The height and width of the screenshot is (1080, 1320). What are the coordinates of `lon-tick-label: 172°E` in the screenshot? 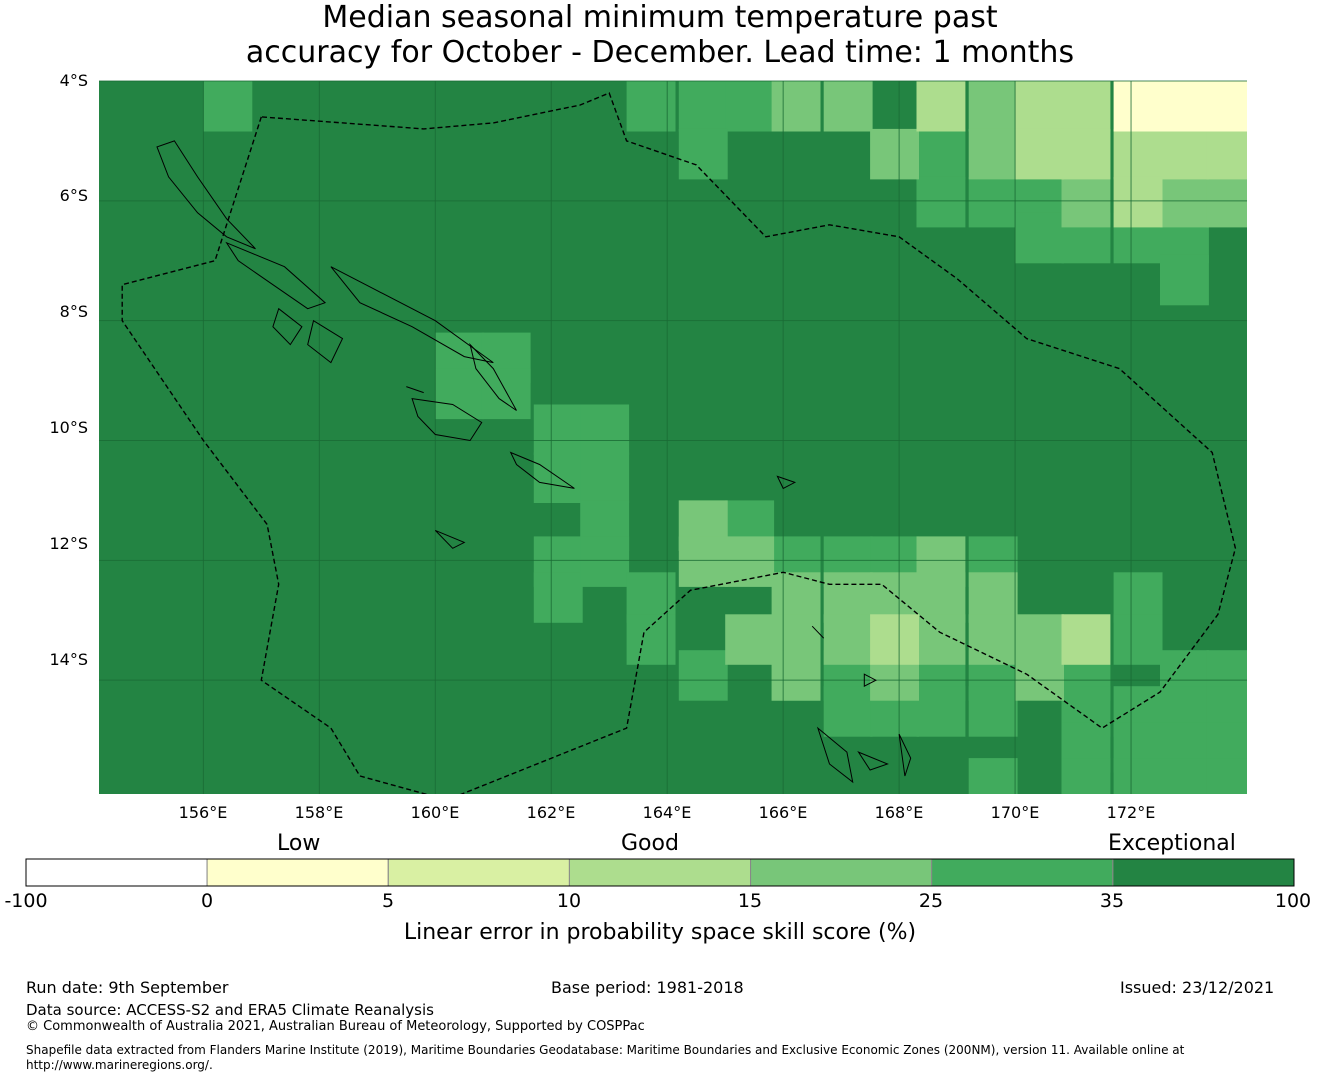 It's located at (1131, 812).